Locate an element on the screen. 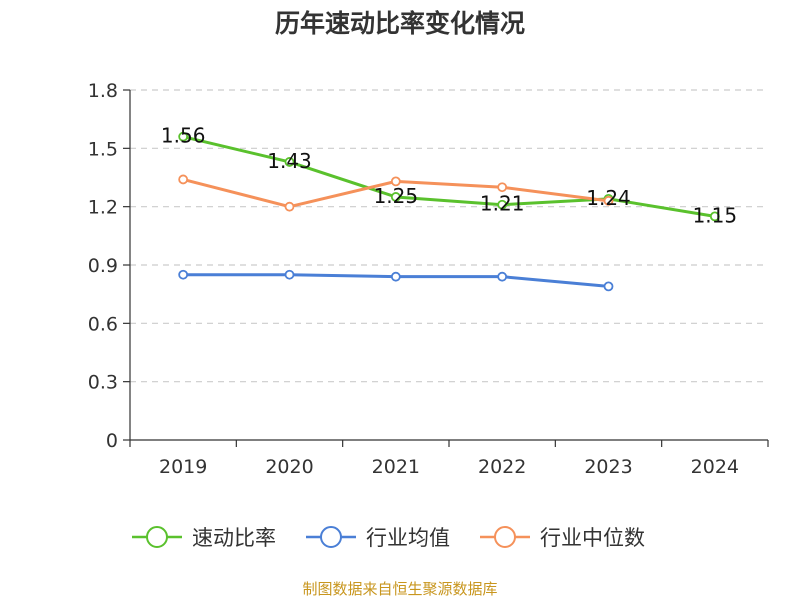 The width and height of the screenshot is (800, 600). legend-item: 速动比率 is located at coordinates (204, 538).